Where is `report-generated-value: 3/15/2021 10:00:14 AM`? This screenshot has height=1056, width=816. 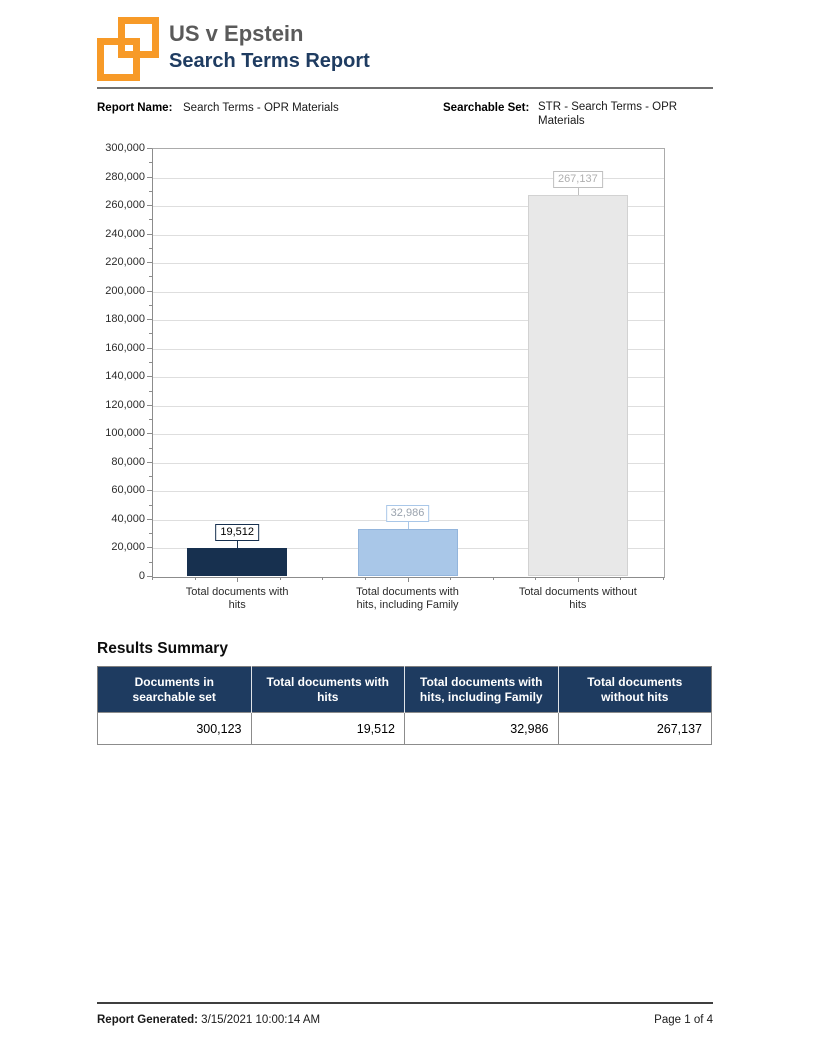
report-generated-value: 3/15/2021 10:00:14 AM is located at coordinates (261, 1020).